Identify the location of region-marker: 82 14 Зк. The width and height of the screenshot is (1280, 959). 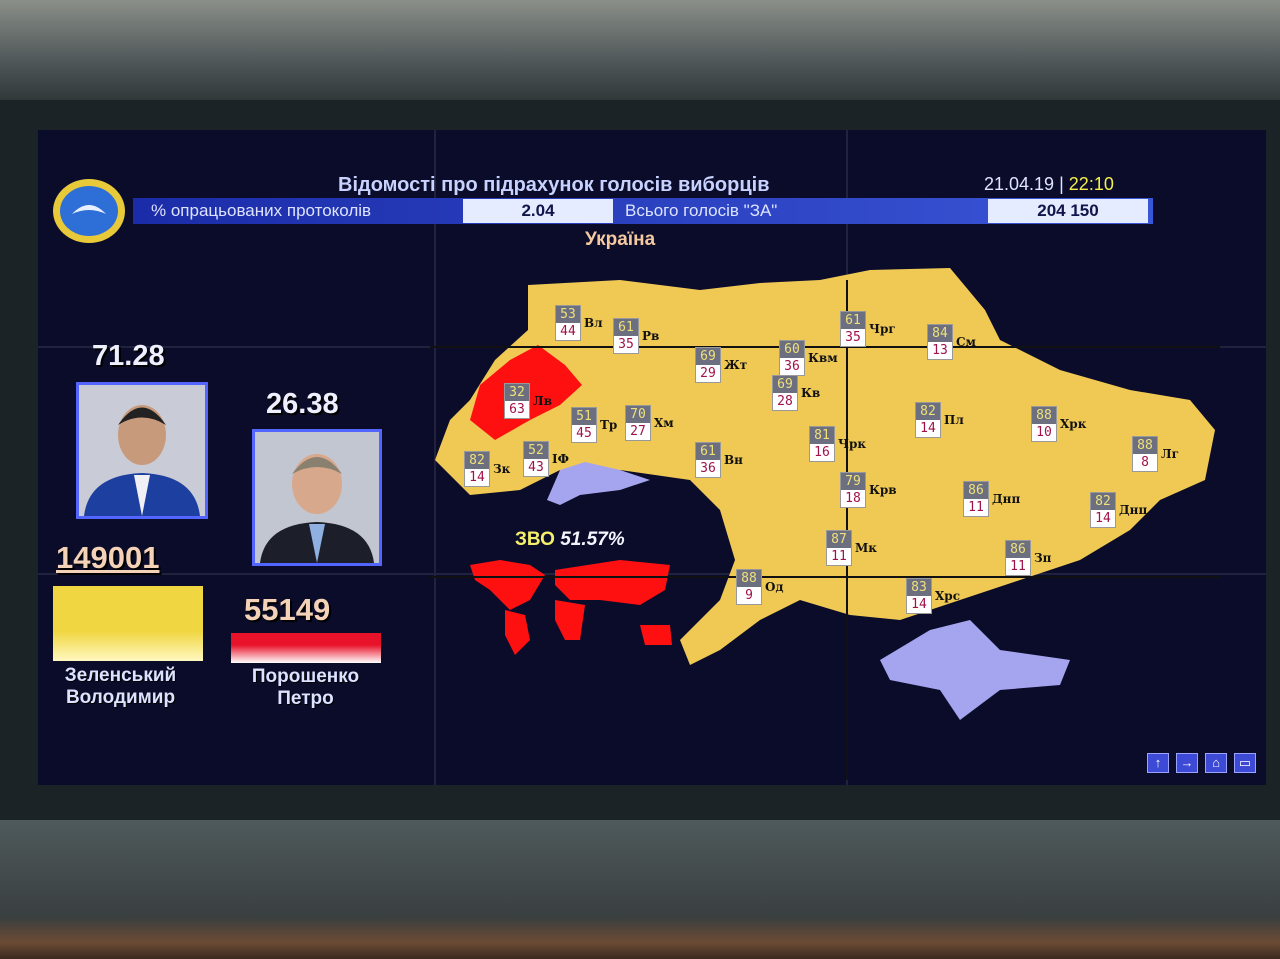
(487, 469).